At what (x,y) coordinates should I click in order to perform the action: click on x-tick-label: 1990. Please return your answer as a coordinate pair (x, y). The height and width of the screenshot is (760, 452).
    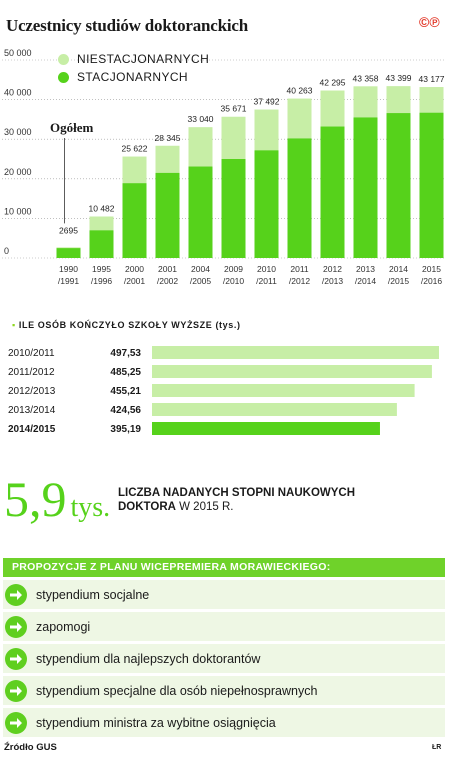
    Looking at the image, I should click on (68, 269).